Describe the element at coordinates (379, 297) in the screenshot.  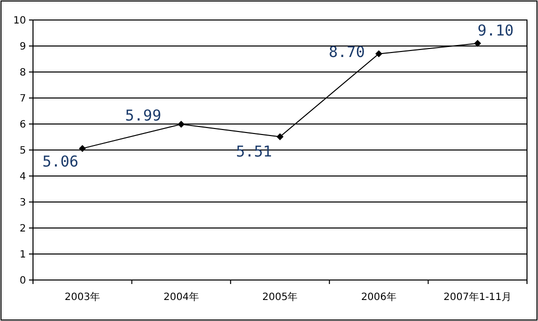
I see `x-tick-label: 2006年` at that location.